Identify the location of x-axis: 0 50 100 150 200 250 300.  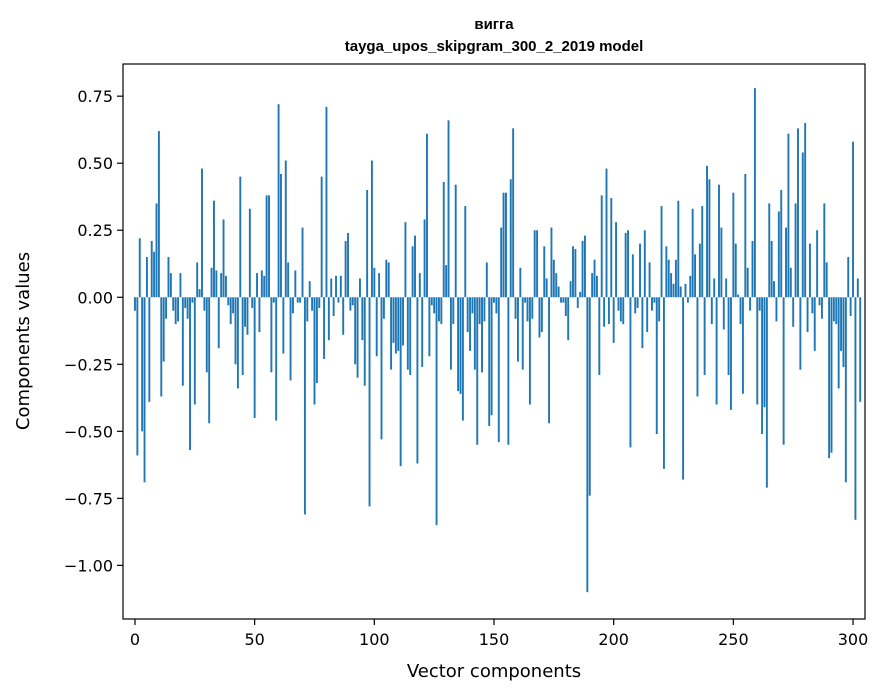
(499, 634).